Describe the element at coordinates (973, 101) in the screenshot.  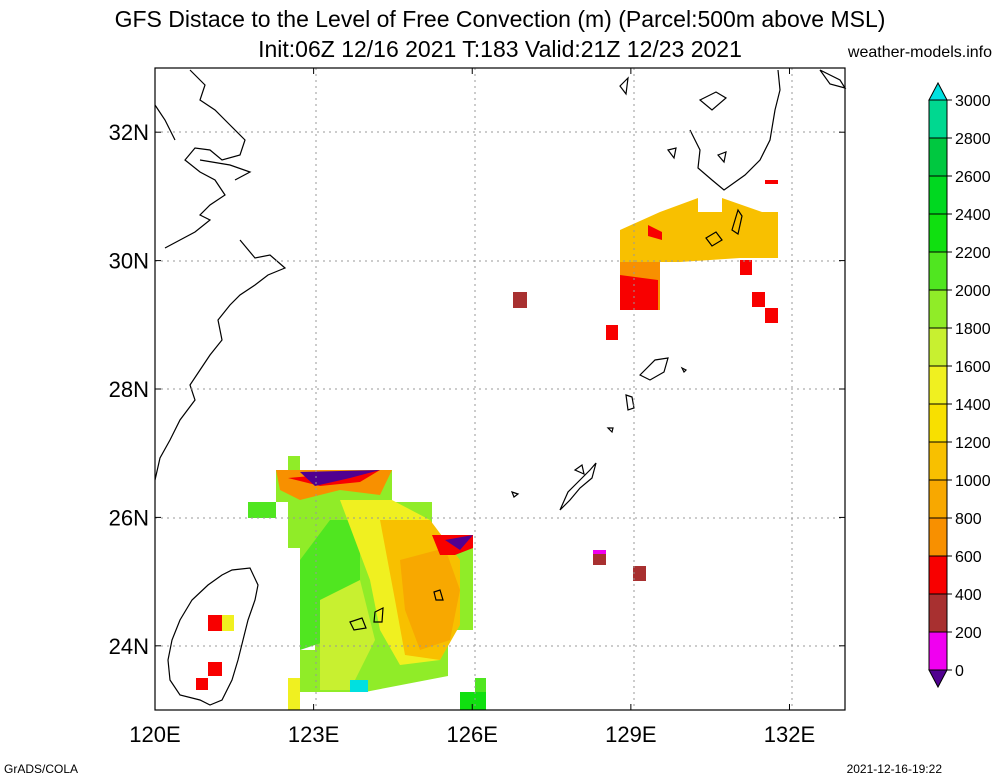
I see `colorbar-label: 3000` at that location.